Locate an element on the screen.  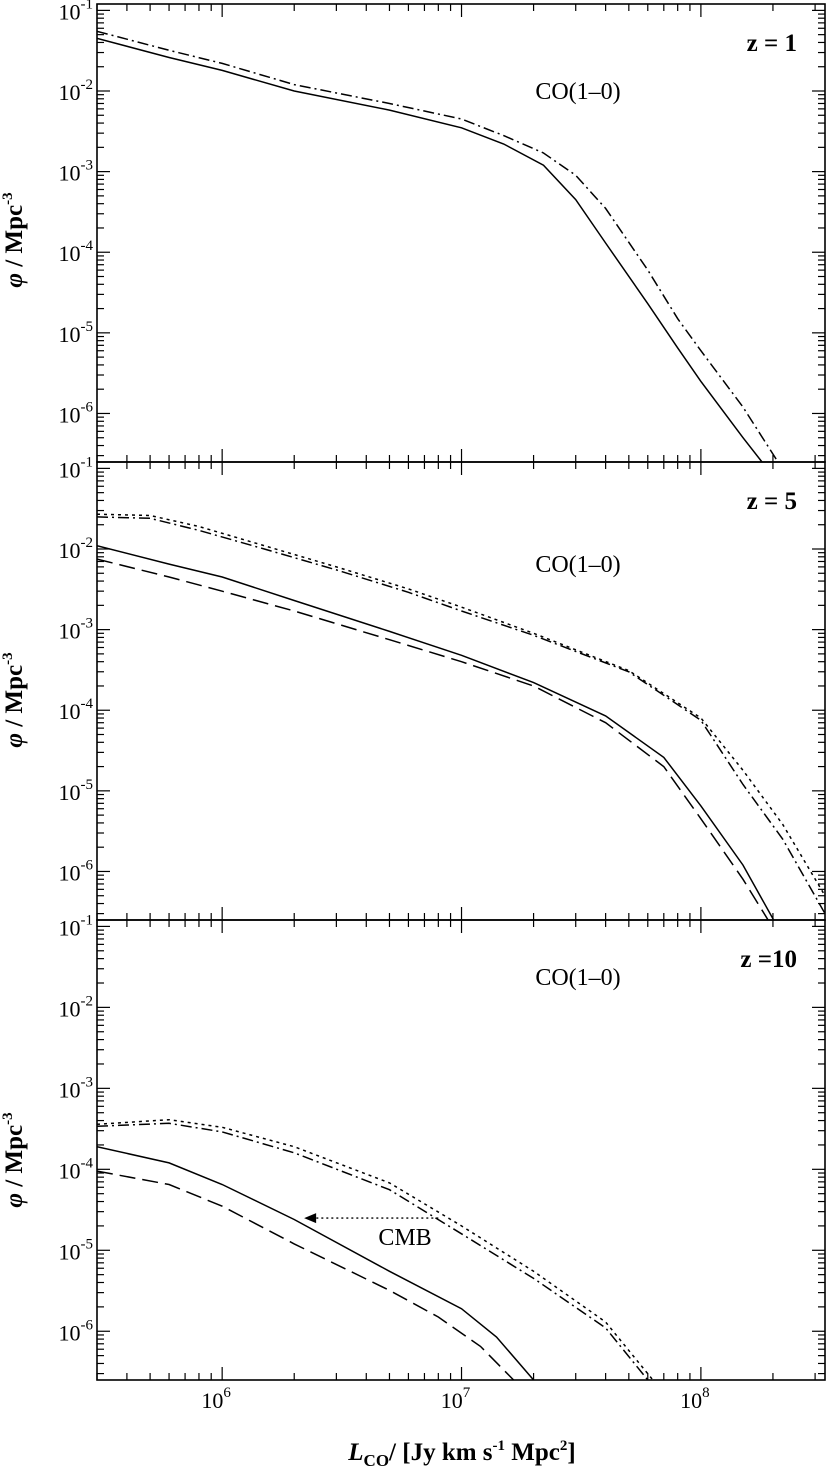
cmb-label: CMB is located at coordinates (404, 1238).